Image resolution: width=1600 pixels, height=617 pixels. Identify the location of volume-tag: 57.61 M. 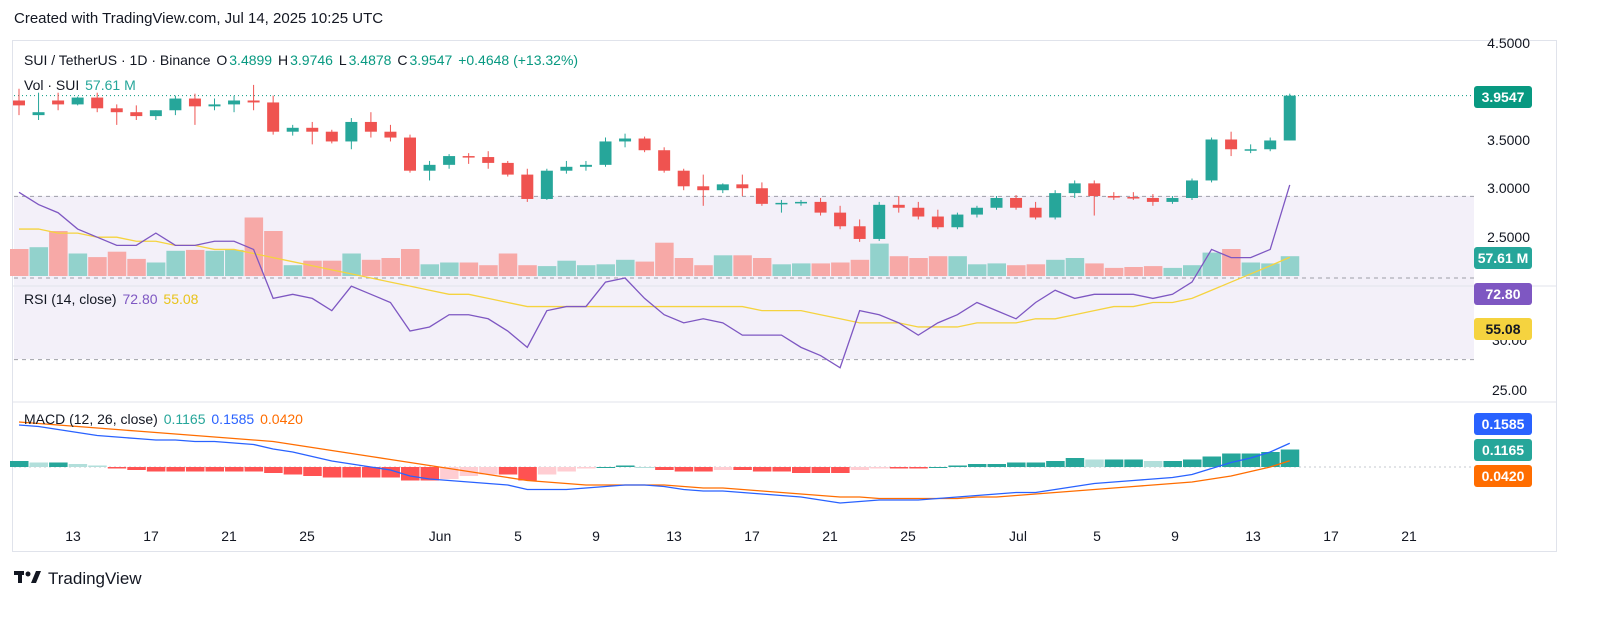
(1503, 258).